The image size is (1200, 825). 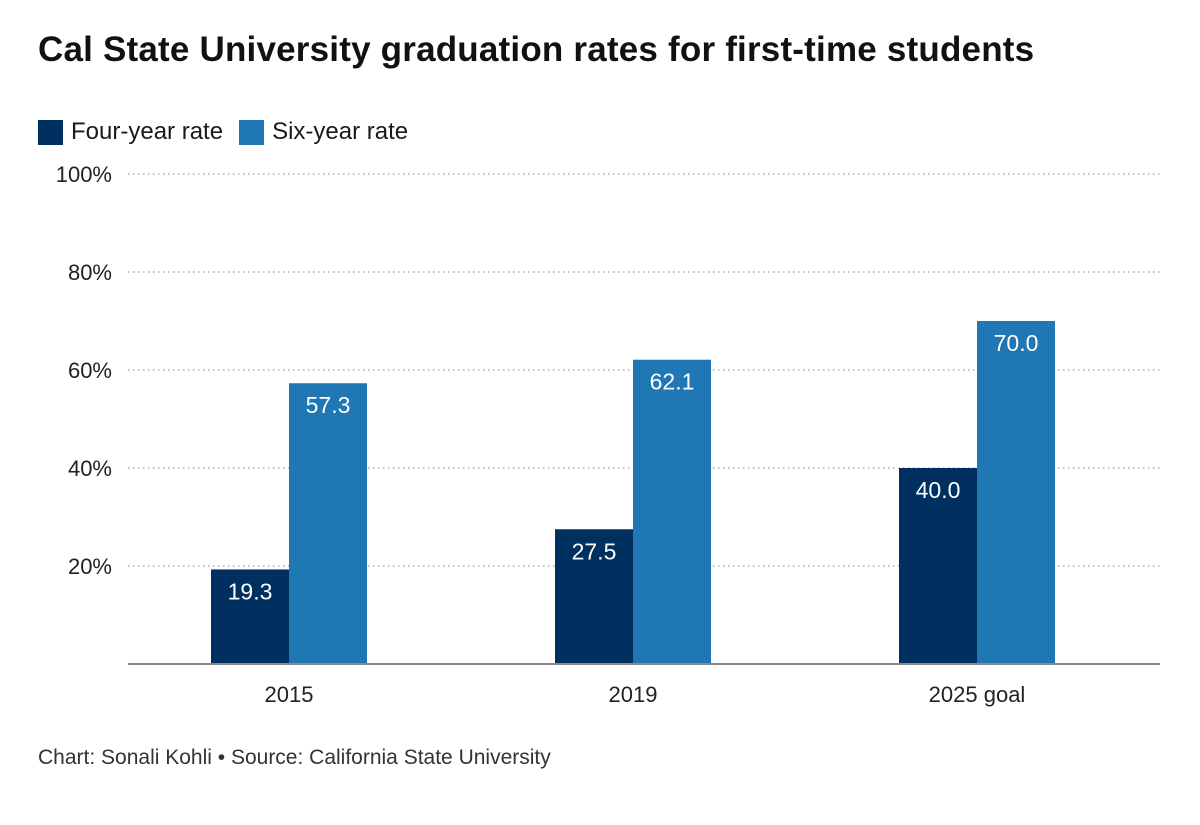 What do you see at coordinates (938, 490) in the screenshot?
I see `data-label: 40.0` at bounding box center [938, 490].